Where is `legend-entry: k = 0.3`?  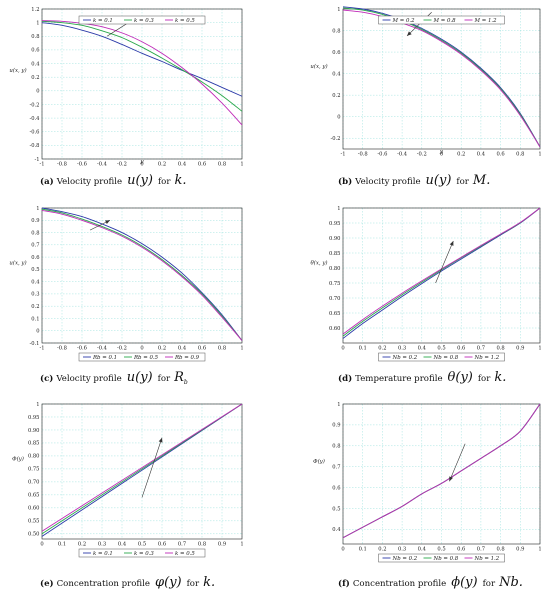
legend-entry: k = 0.3 is located at coordinates (144, 21).